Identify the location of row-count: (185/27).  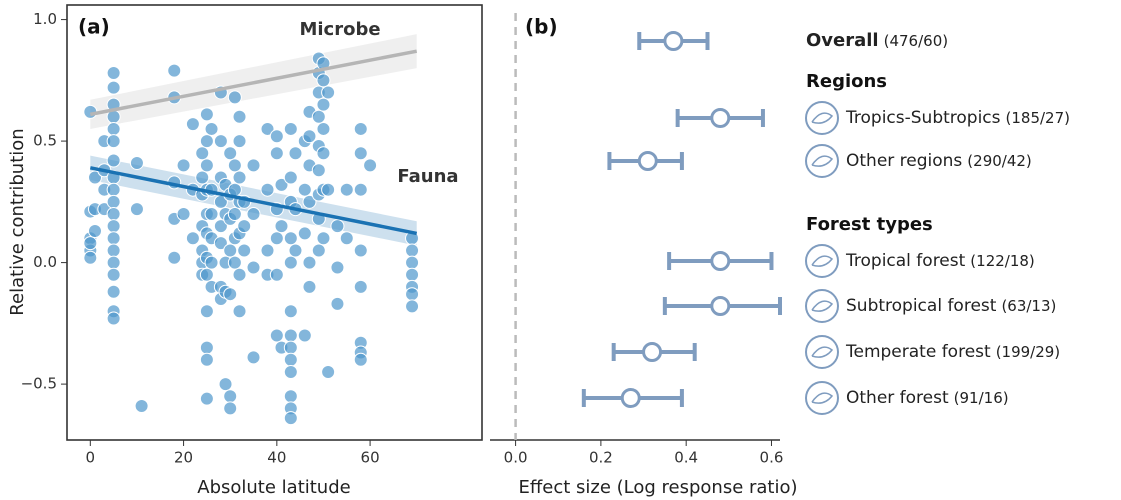
(1038, 118).